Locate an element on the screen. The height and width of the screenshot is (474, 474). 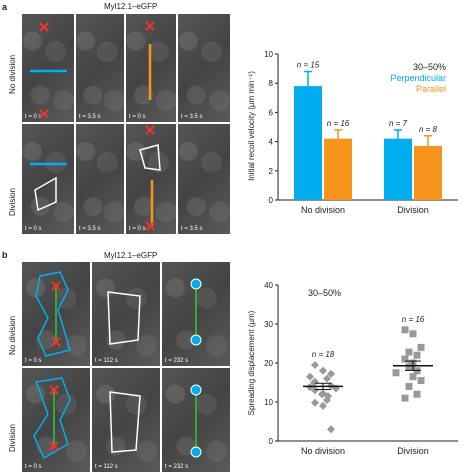
chart-a-n-label: n = 7 is located at coordinates (398, 123).